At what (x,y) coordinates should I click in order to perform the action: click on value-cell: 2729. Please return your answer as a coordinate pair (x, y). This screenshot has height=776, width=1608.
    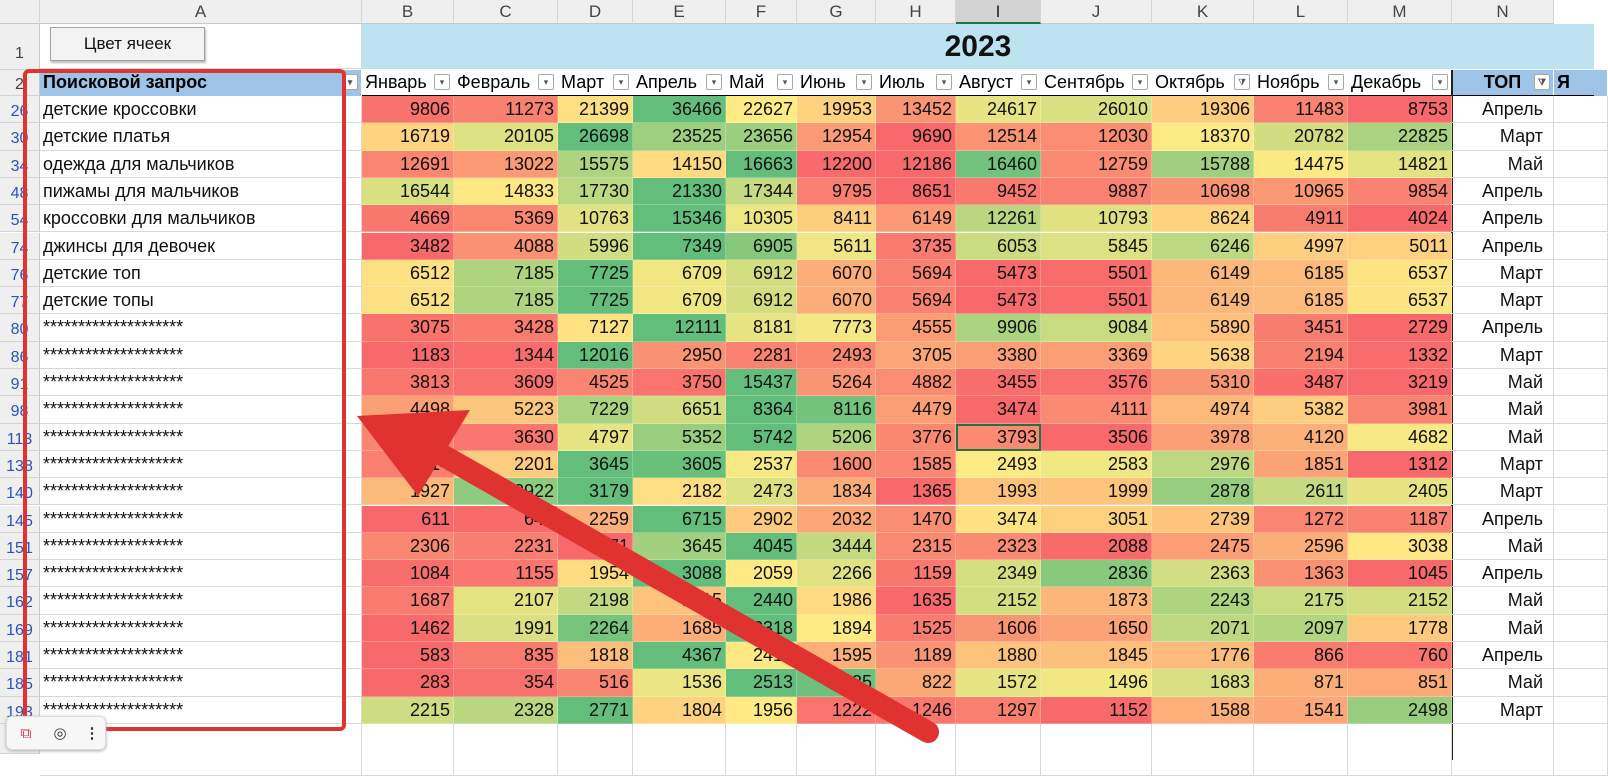
    Looking at the image, I should click on (1400, 328).